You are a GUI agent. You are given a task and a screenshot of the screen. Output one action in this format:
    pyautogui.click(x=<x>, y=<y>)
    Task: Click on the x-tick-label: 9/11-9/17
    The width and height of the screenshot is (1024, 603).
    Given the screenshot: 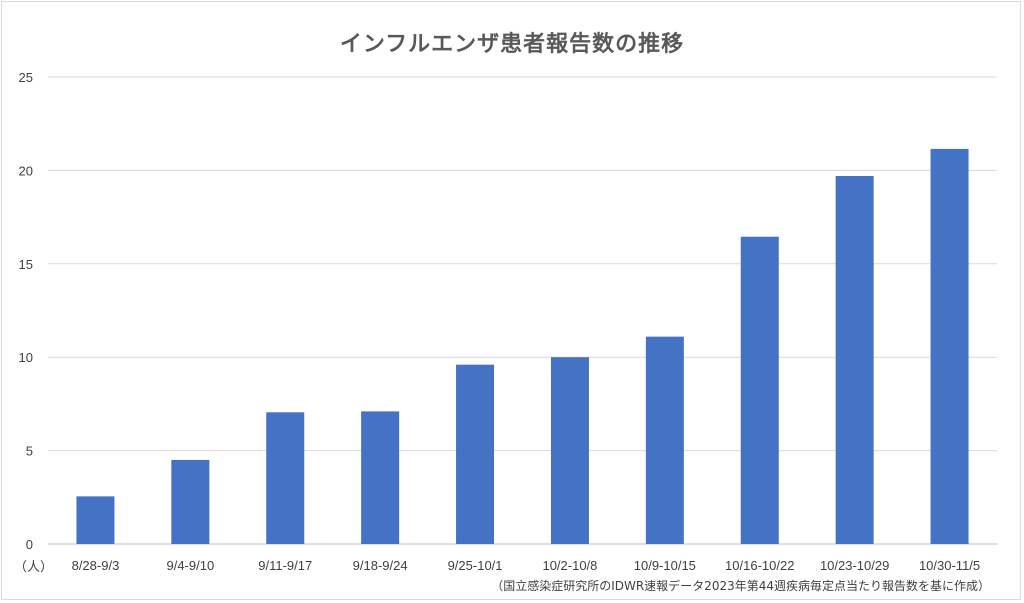 What is the action you would take?
    pyautogui.click(x=285, y=565)
    